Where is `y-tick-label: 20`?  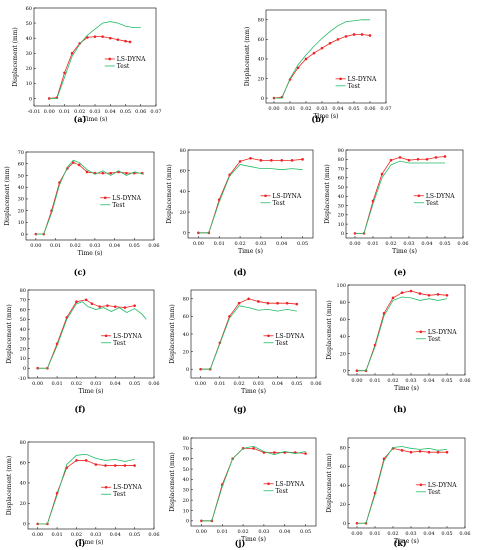 y-tick-label: 20 is located at coordinates (261, 79).